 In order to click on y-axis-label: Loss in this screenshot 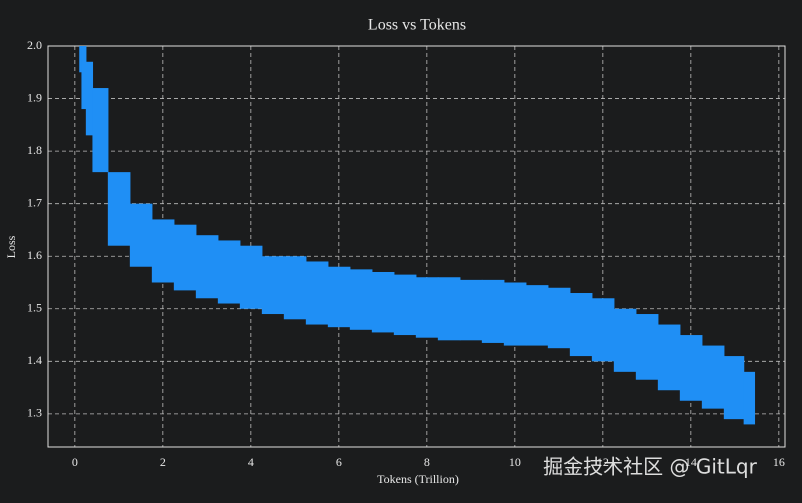, I will do `click(11, 246)`.